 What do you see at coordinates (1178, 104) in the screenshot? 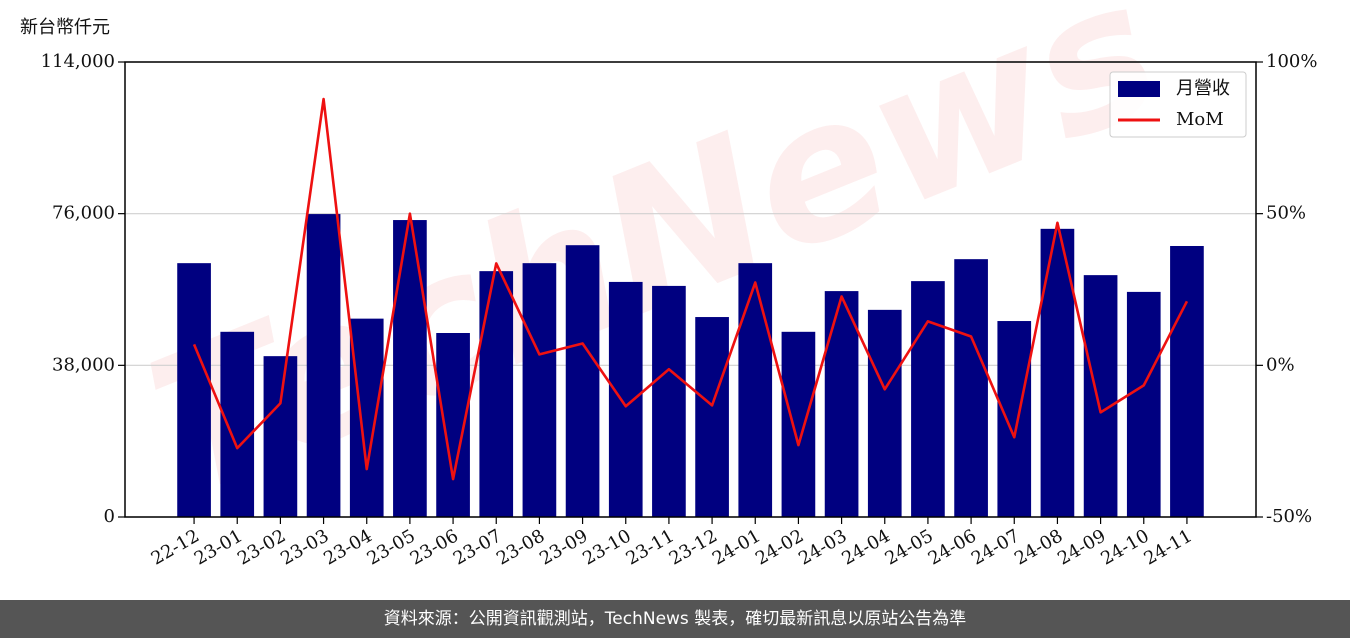
I see `legend: 月營收 MoM` at bounding box center [1178, 104].